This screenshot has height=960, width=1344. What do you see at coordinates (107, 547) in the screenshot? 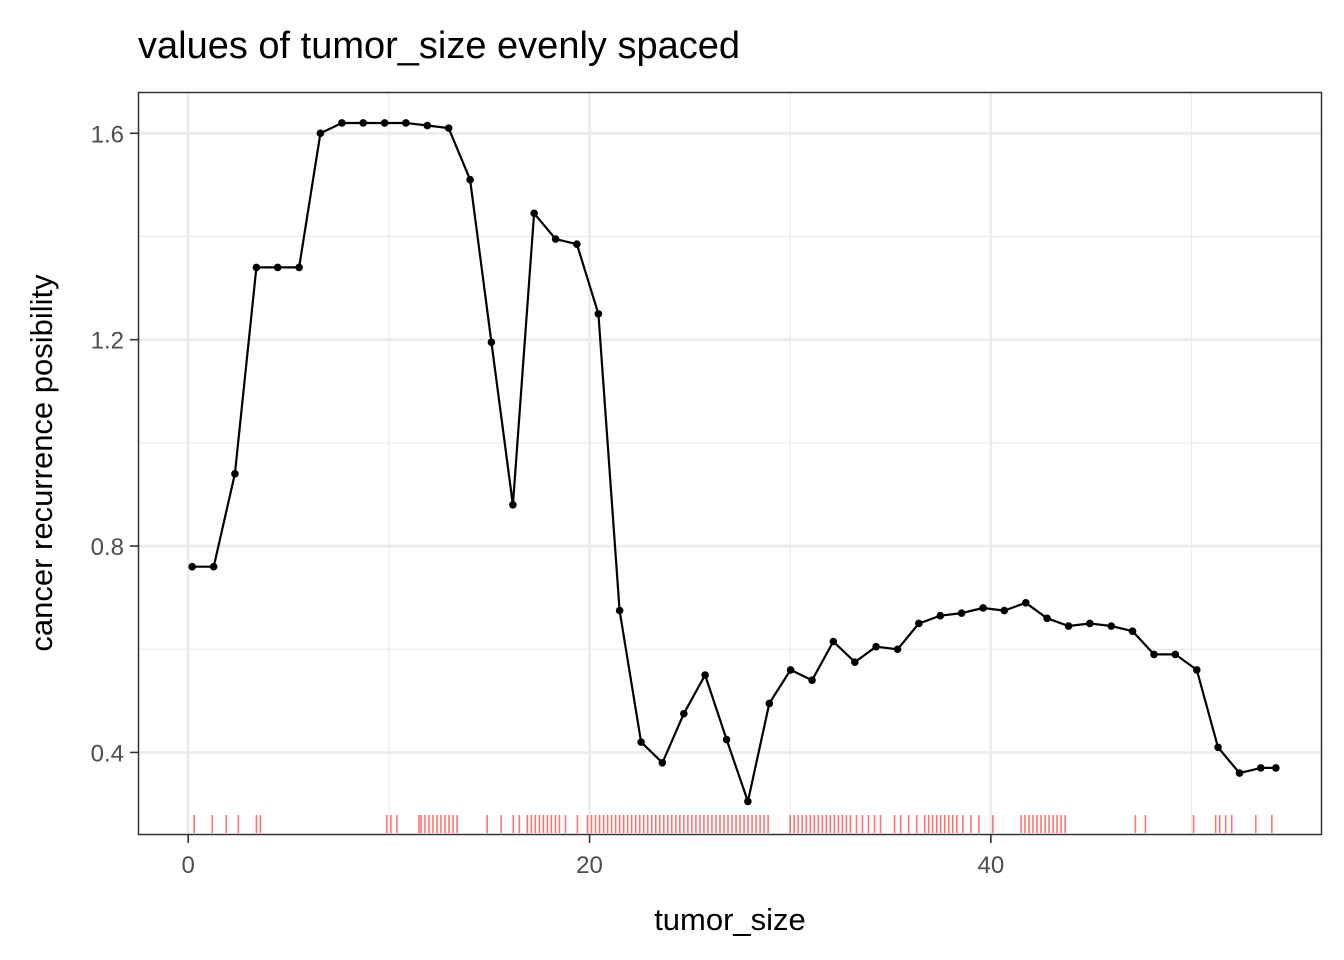
I see `y-tick-label: 0.8` at bounding box center [107, 547].